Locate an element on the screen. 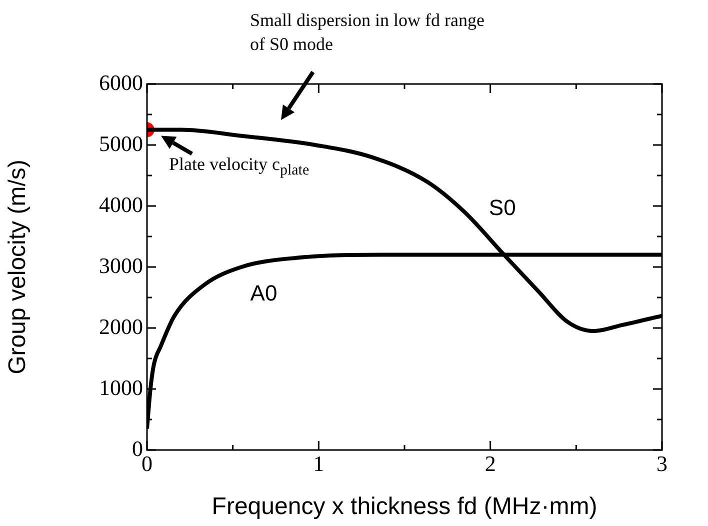 The width and height of the screenshot is (708, 526). y-tick-label: 5000 is located at coordinates (121, 143).